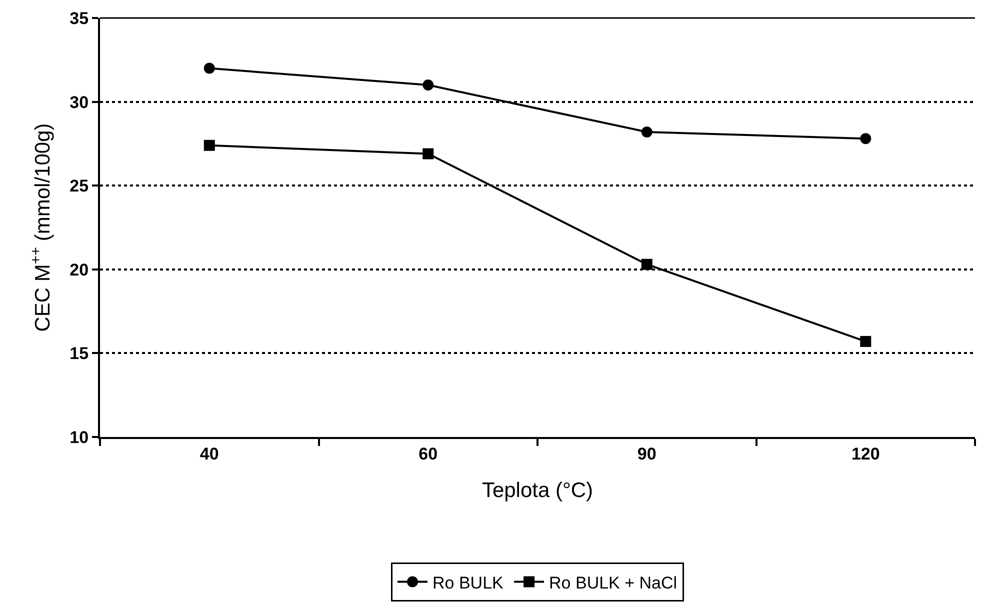 The image size is (985, 612). What do you see at coordinates (646, 454) in the screenshot?
I see `x-tick-label: 90` at bounding box center [646, 454].